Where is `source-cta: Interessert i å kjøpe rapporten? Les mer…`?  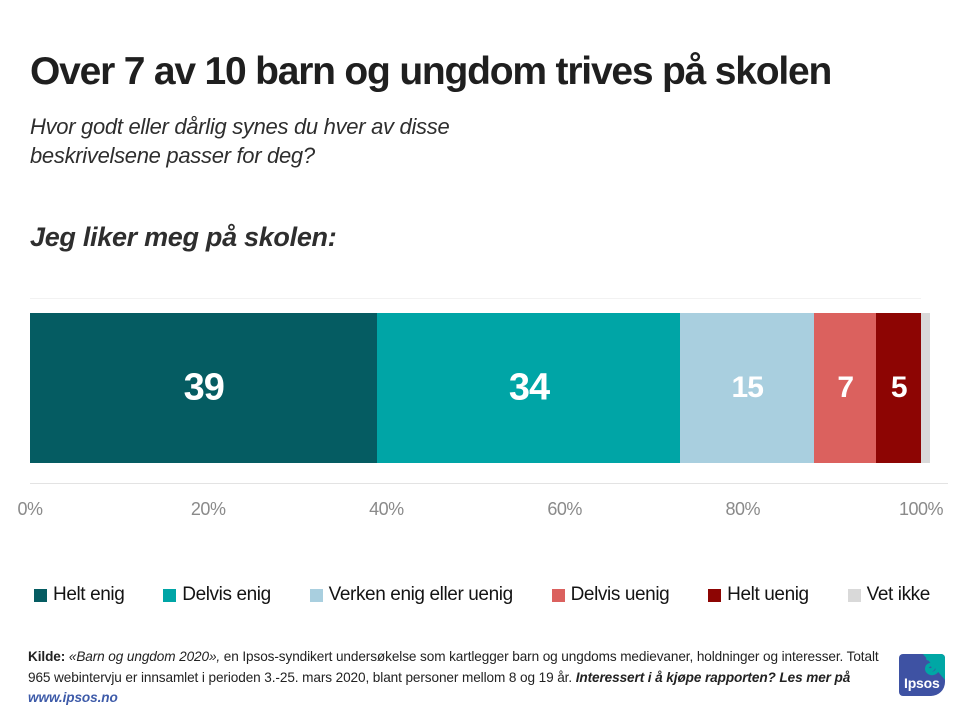
source-cta: Interessert i å kjøpe rapporten? Les mer… is located at coordinates (713, 677).